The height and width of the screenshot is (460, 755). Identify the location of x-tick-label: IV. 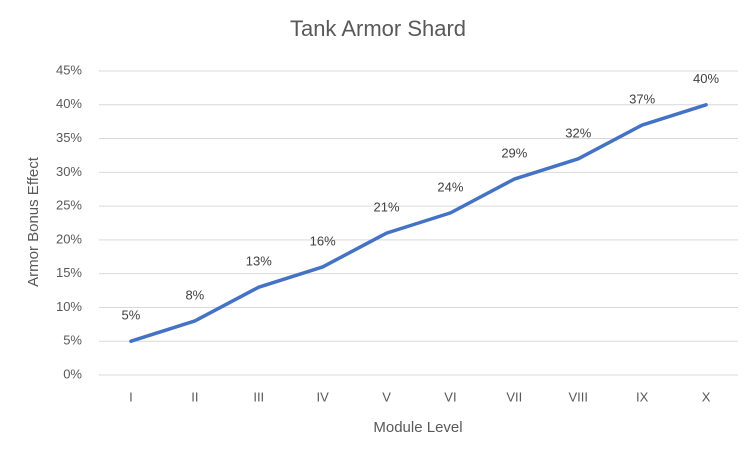
(323, 396).